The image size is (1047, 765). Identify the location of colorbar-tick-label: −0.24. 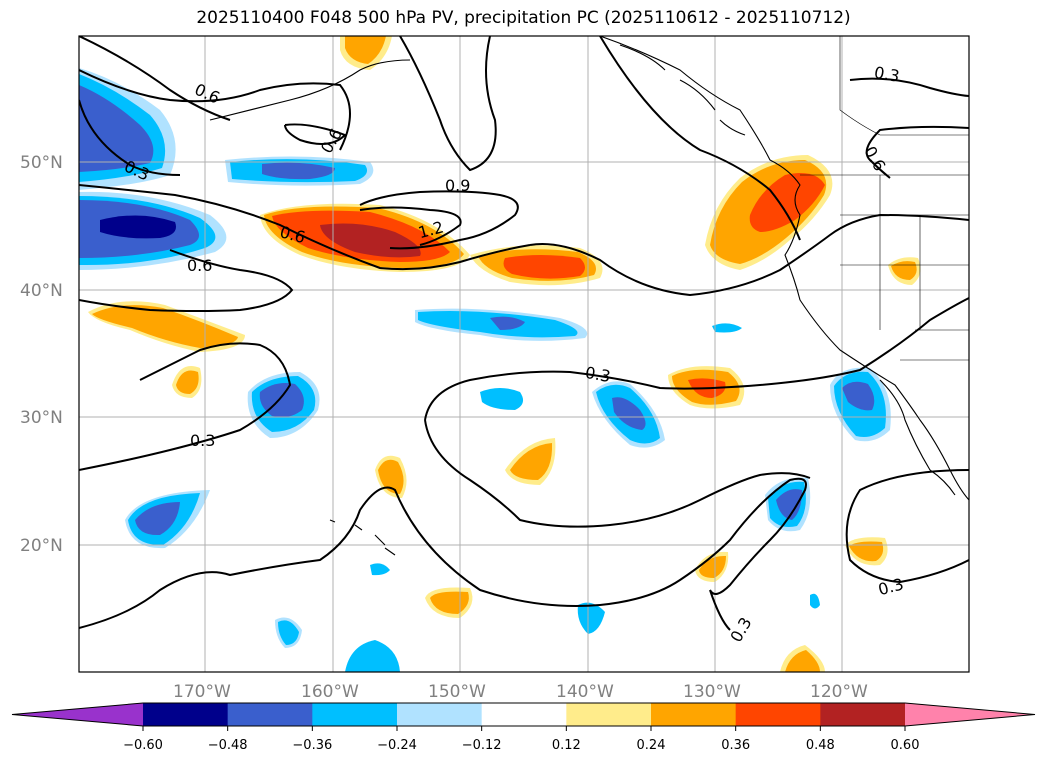
(397, 745).